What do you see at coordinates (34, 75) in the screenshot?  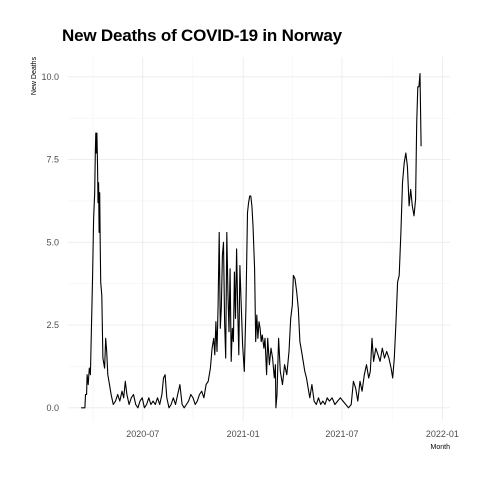 I see `y-axis-title: New Deaths` at bounding box center [34, 75].